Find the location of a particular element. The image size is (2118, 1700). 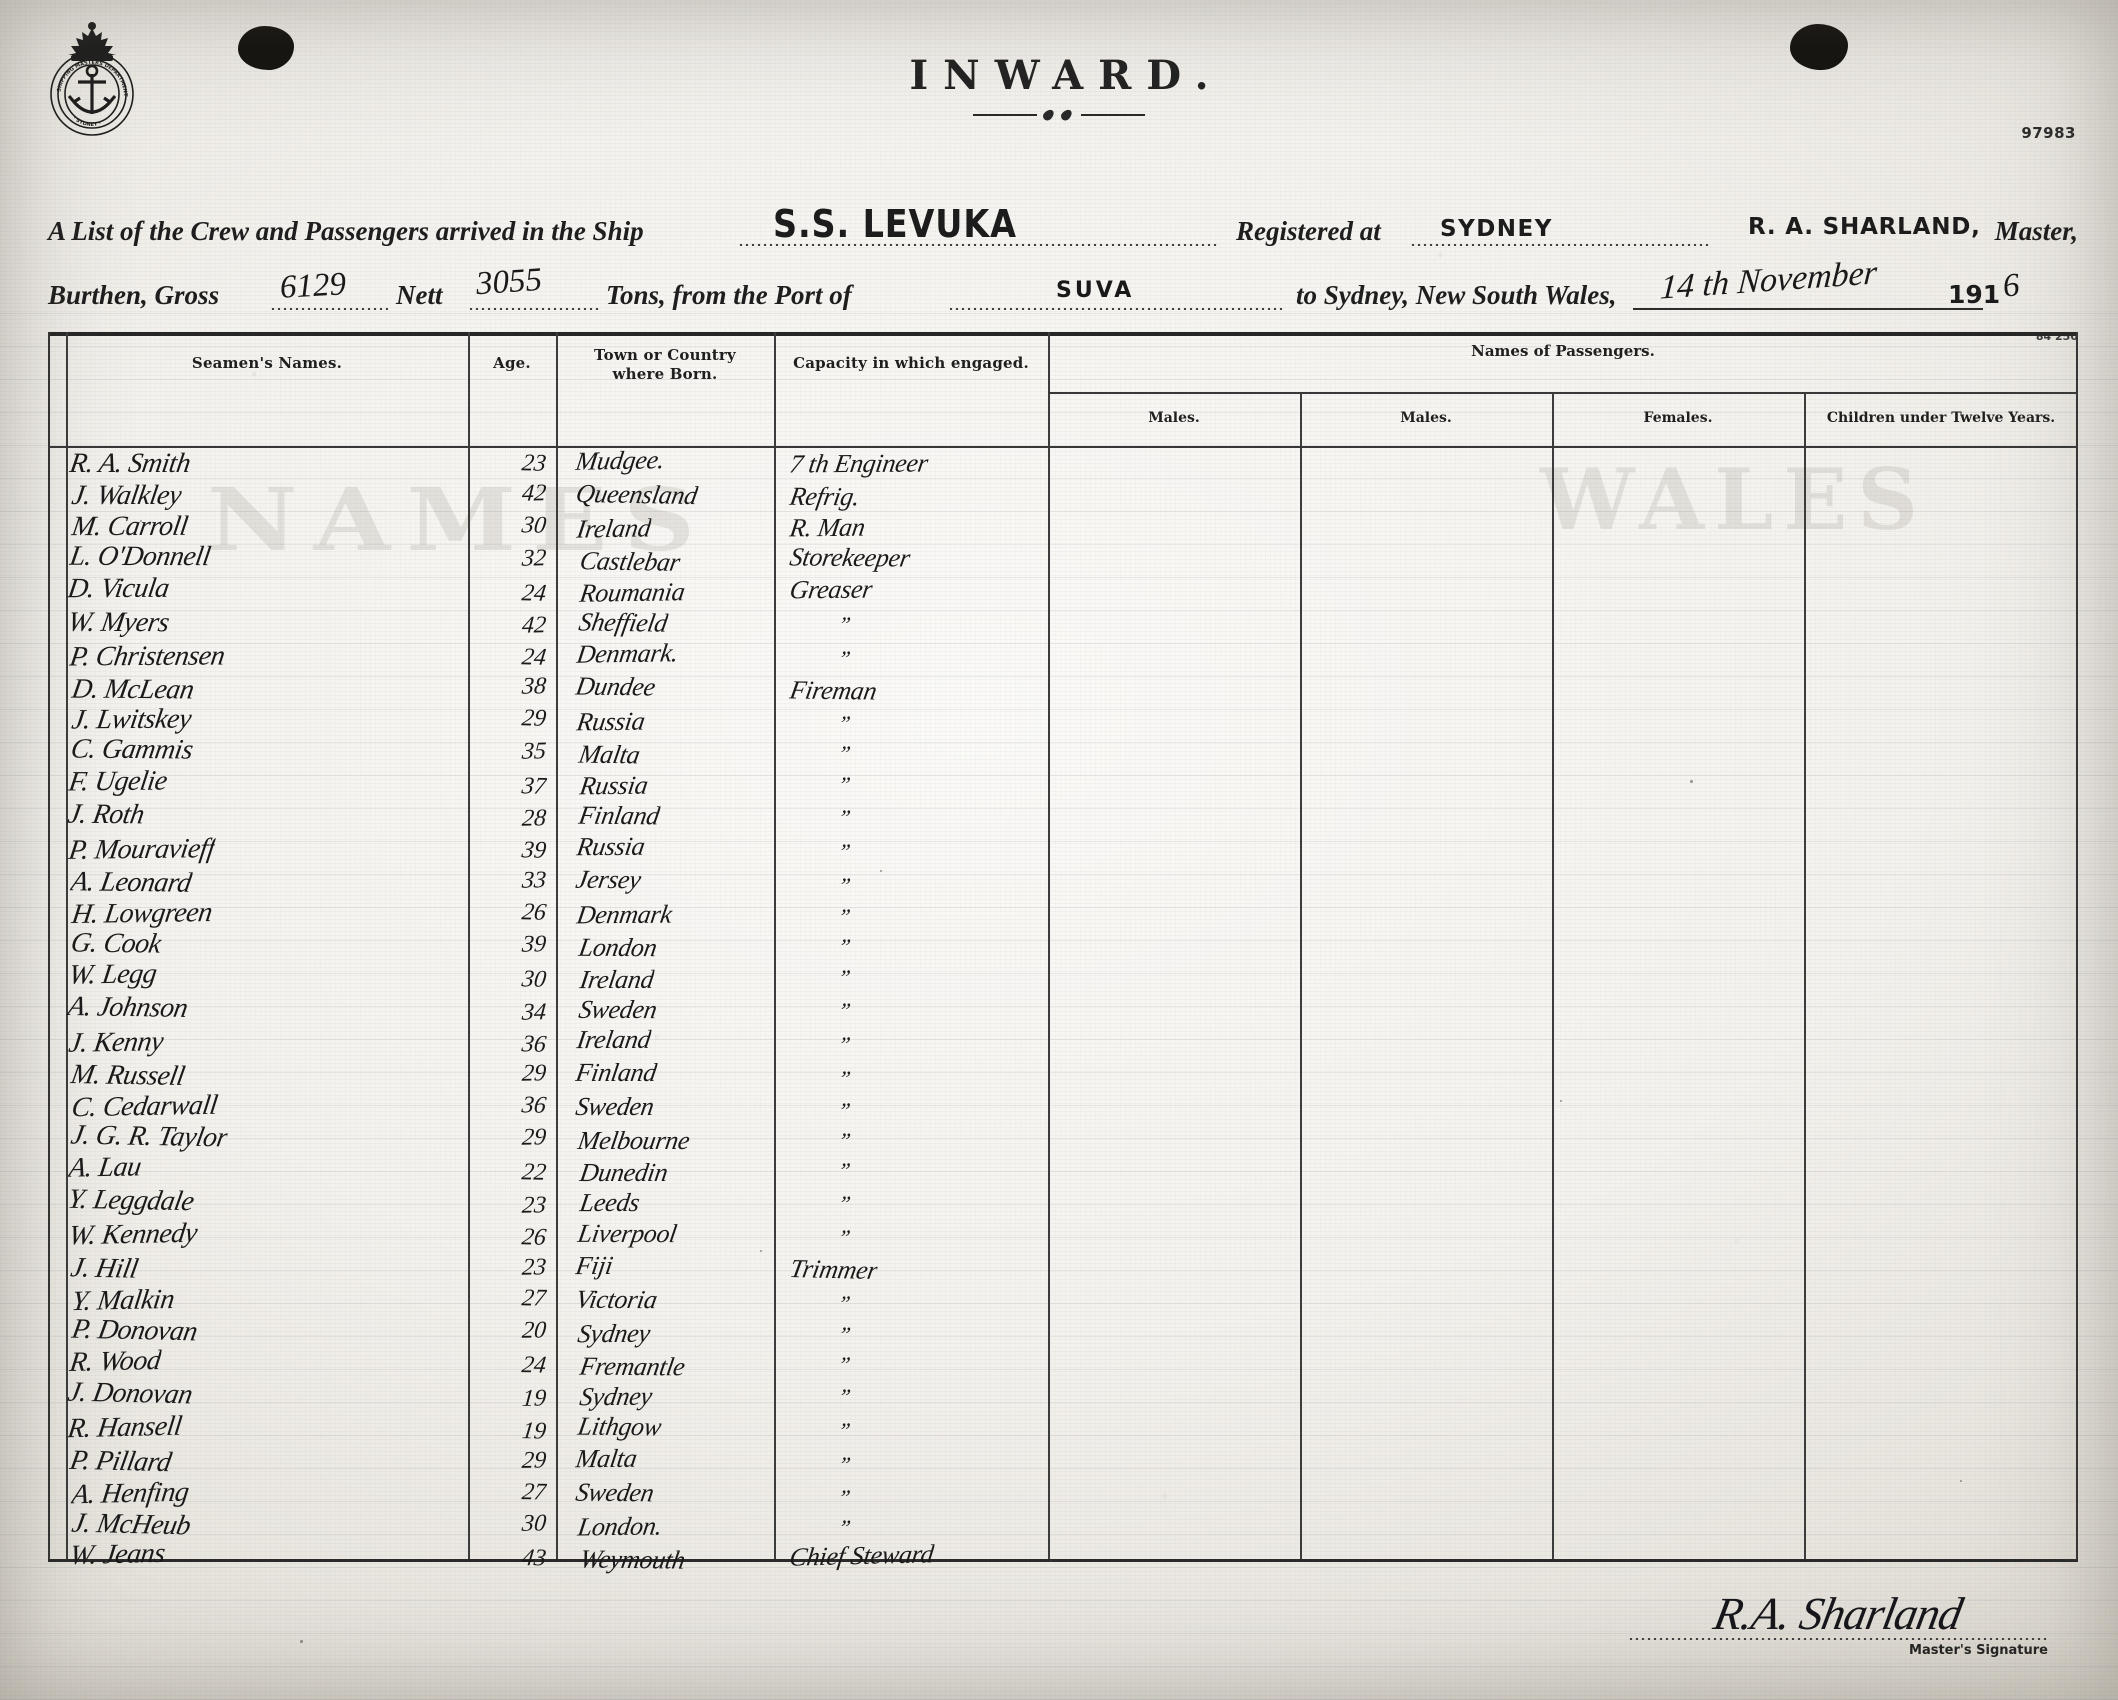

cell-town-country: London. is located at coordinates (619, 1526).